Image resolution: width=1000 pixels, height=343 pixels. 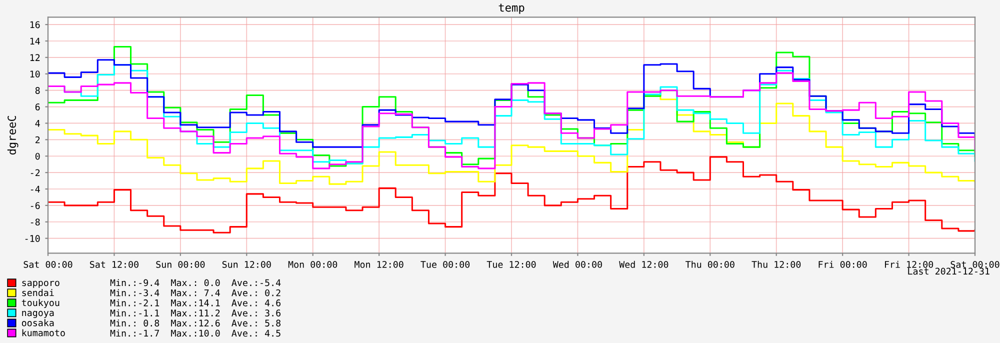 What do you see at coordinates (195, 333) in the screenshot?
I see `text: Min.:-1.7 Max.:10.0 Ave.: 4.5` at bounding box center [195, 333].